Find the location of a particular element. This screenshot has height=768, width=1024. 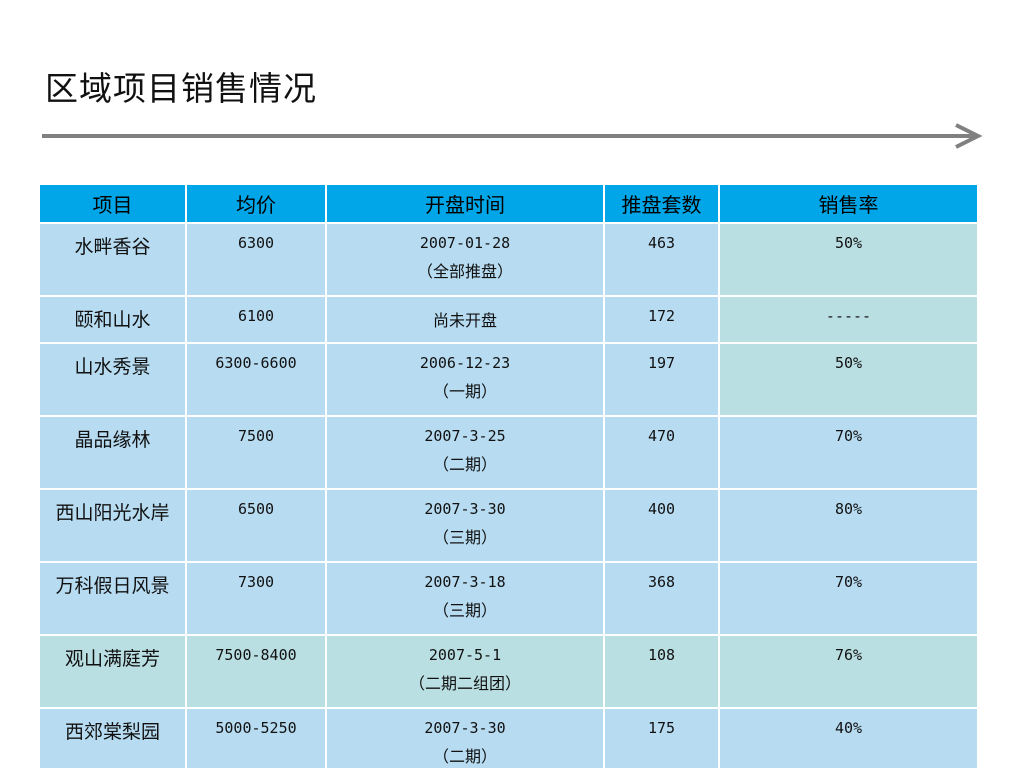

cell-project-name: 观山满庭芳 is located at coordinates (112, 671).